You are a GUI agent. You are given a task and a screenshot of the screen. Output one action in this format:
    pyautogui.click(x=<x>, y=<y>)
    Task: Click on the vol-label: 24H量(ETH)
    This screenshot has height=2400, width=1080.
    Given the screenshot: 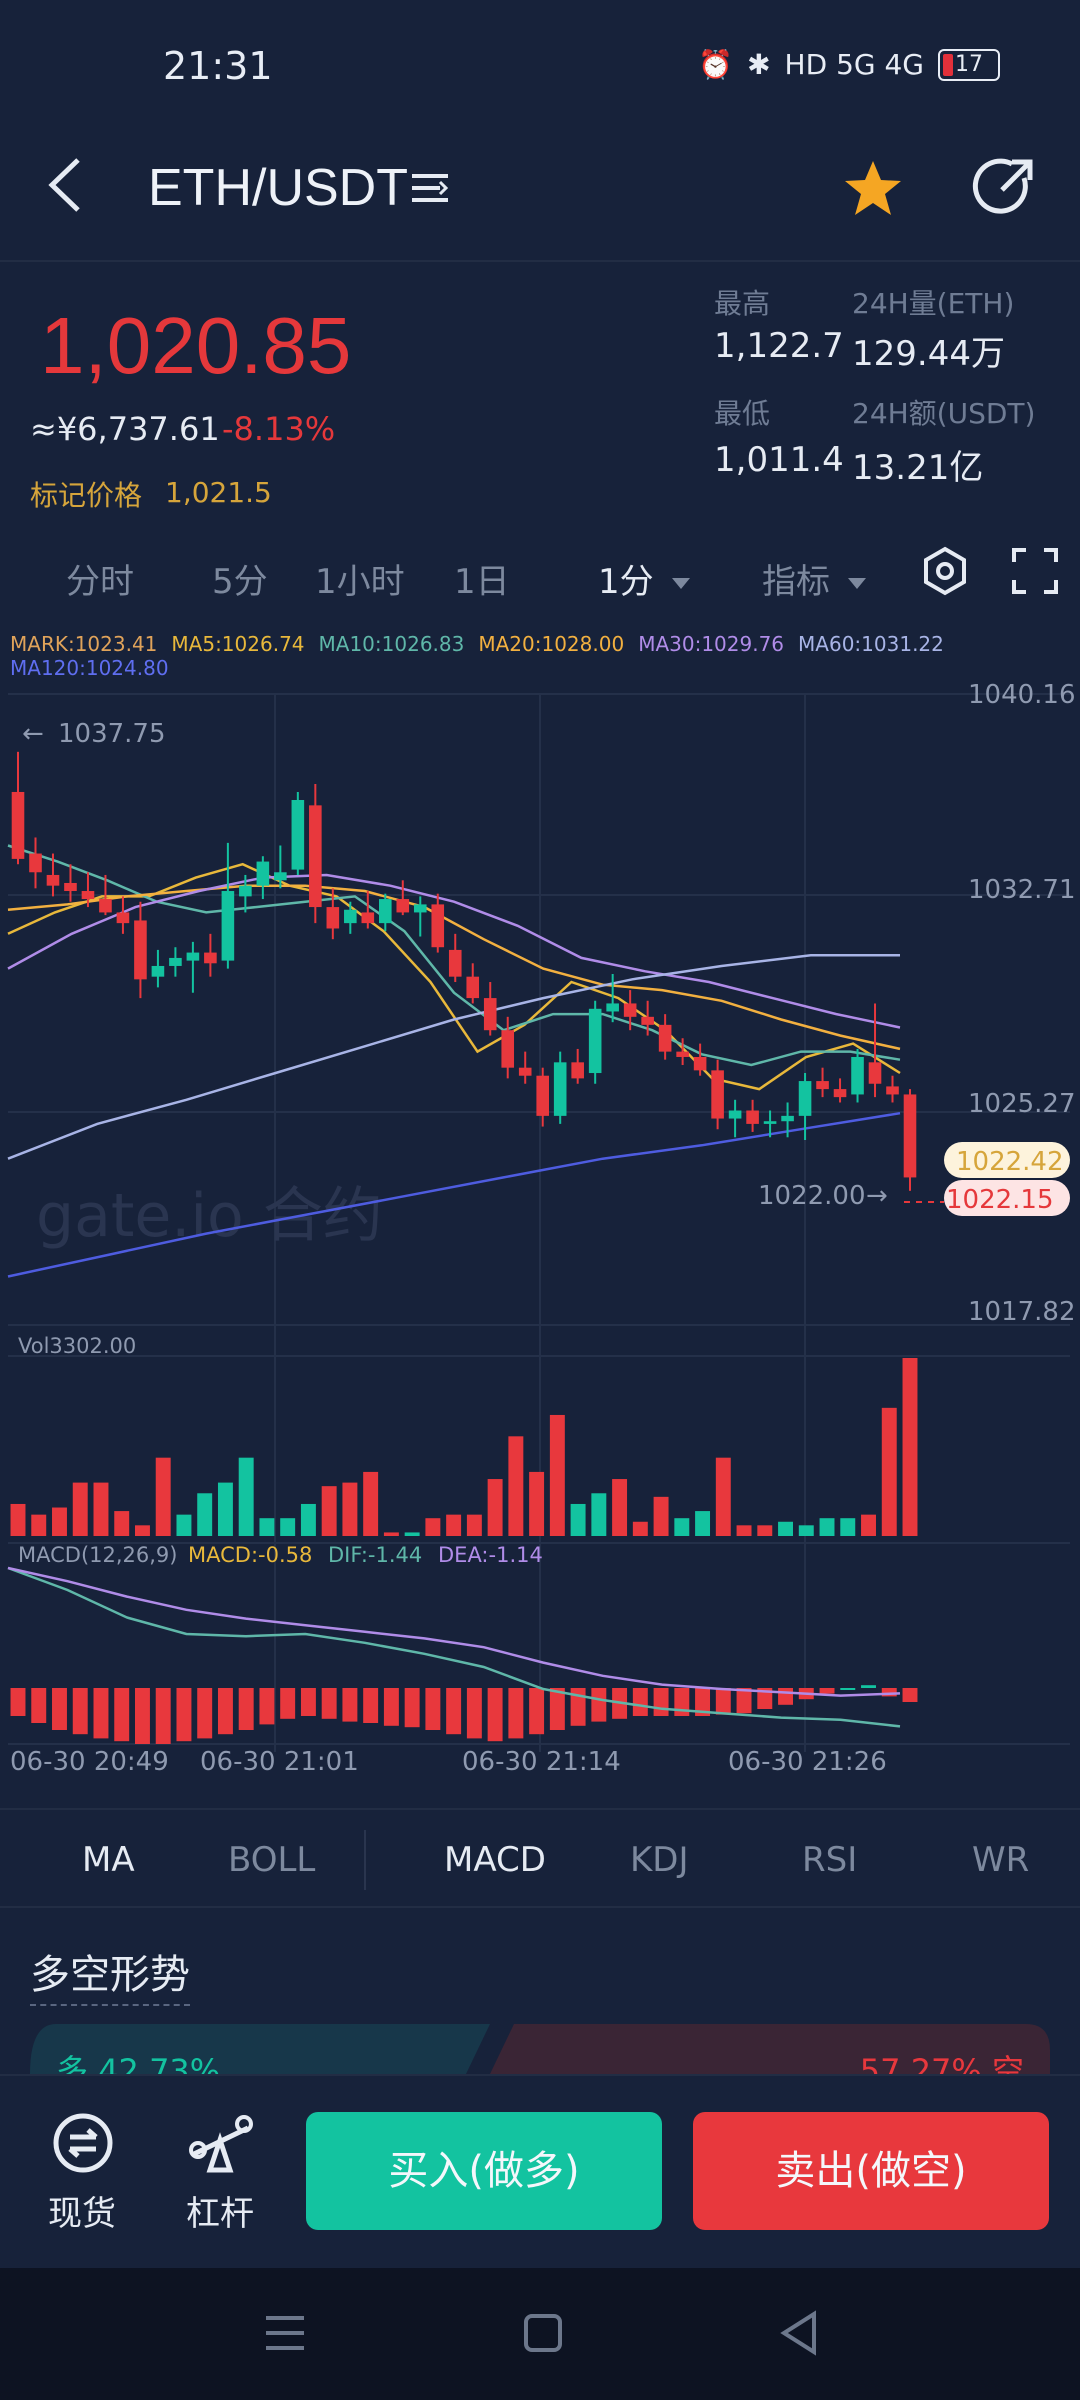 What is the action you would take?
    pyautogui.click(x=933, y=303)
    